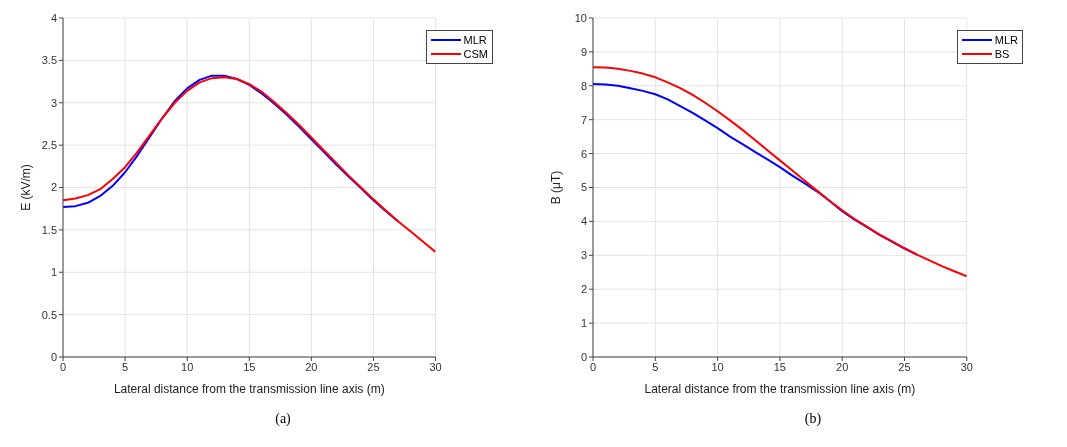 Image resolution: width=1067 pixels, height=447 pixels. I want to click on y-tick-label: 6, so click(583, 153).